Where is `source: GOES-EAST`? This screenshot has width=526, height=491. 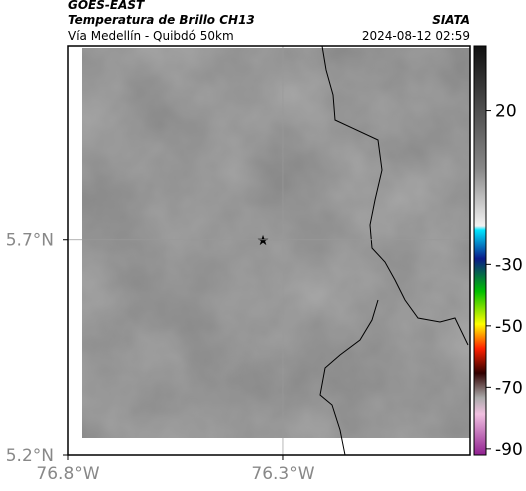 source: GOES-EAST is located at coordinates (106, 6).